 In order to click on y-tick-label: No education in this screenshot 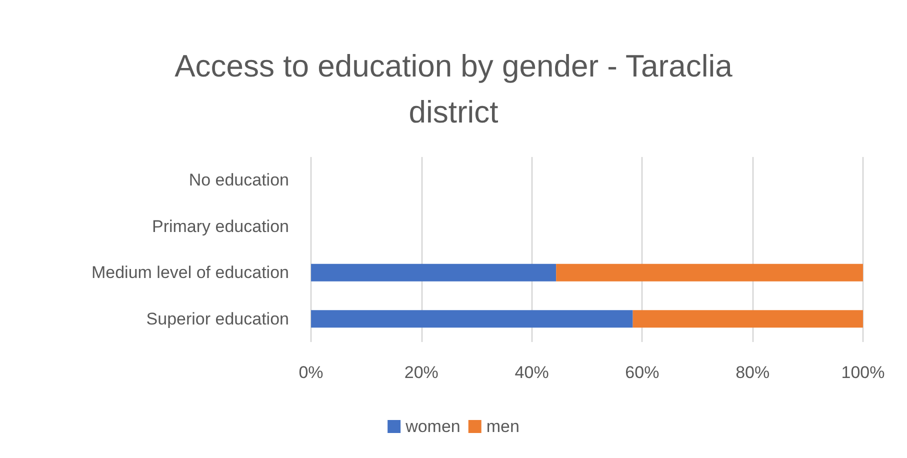, I will do `click(238, 180)`.